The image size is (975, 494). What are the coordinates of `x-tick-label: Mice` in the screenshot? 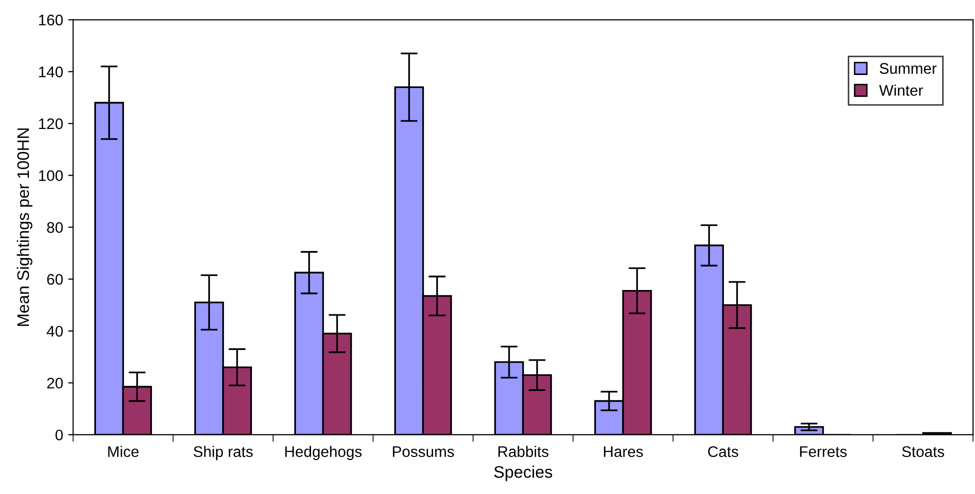 It's located at (123, 452).